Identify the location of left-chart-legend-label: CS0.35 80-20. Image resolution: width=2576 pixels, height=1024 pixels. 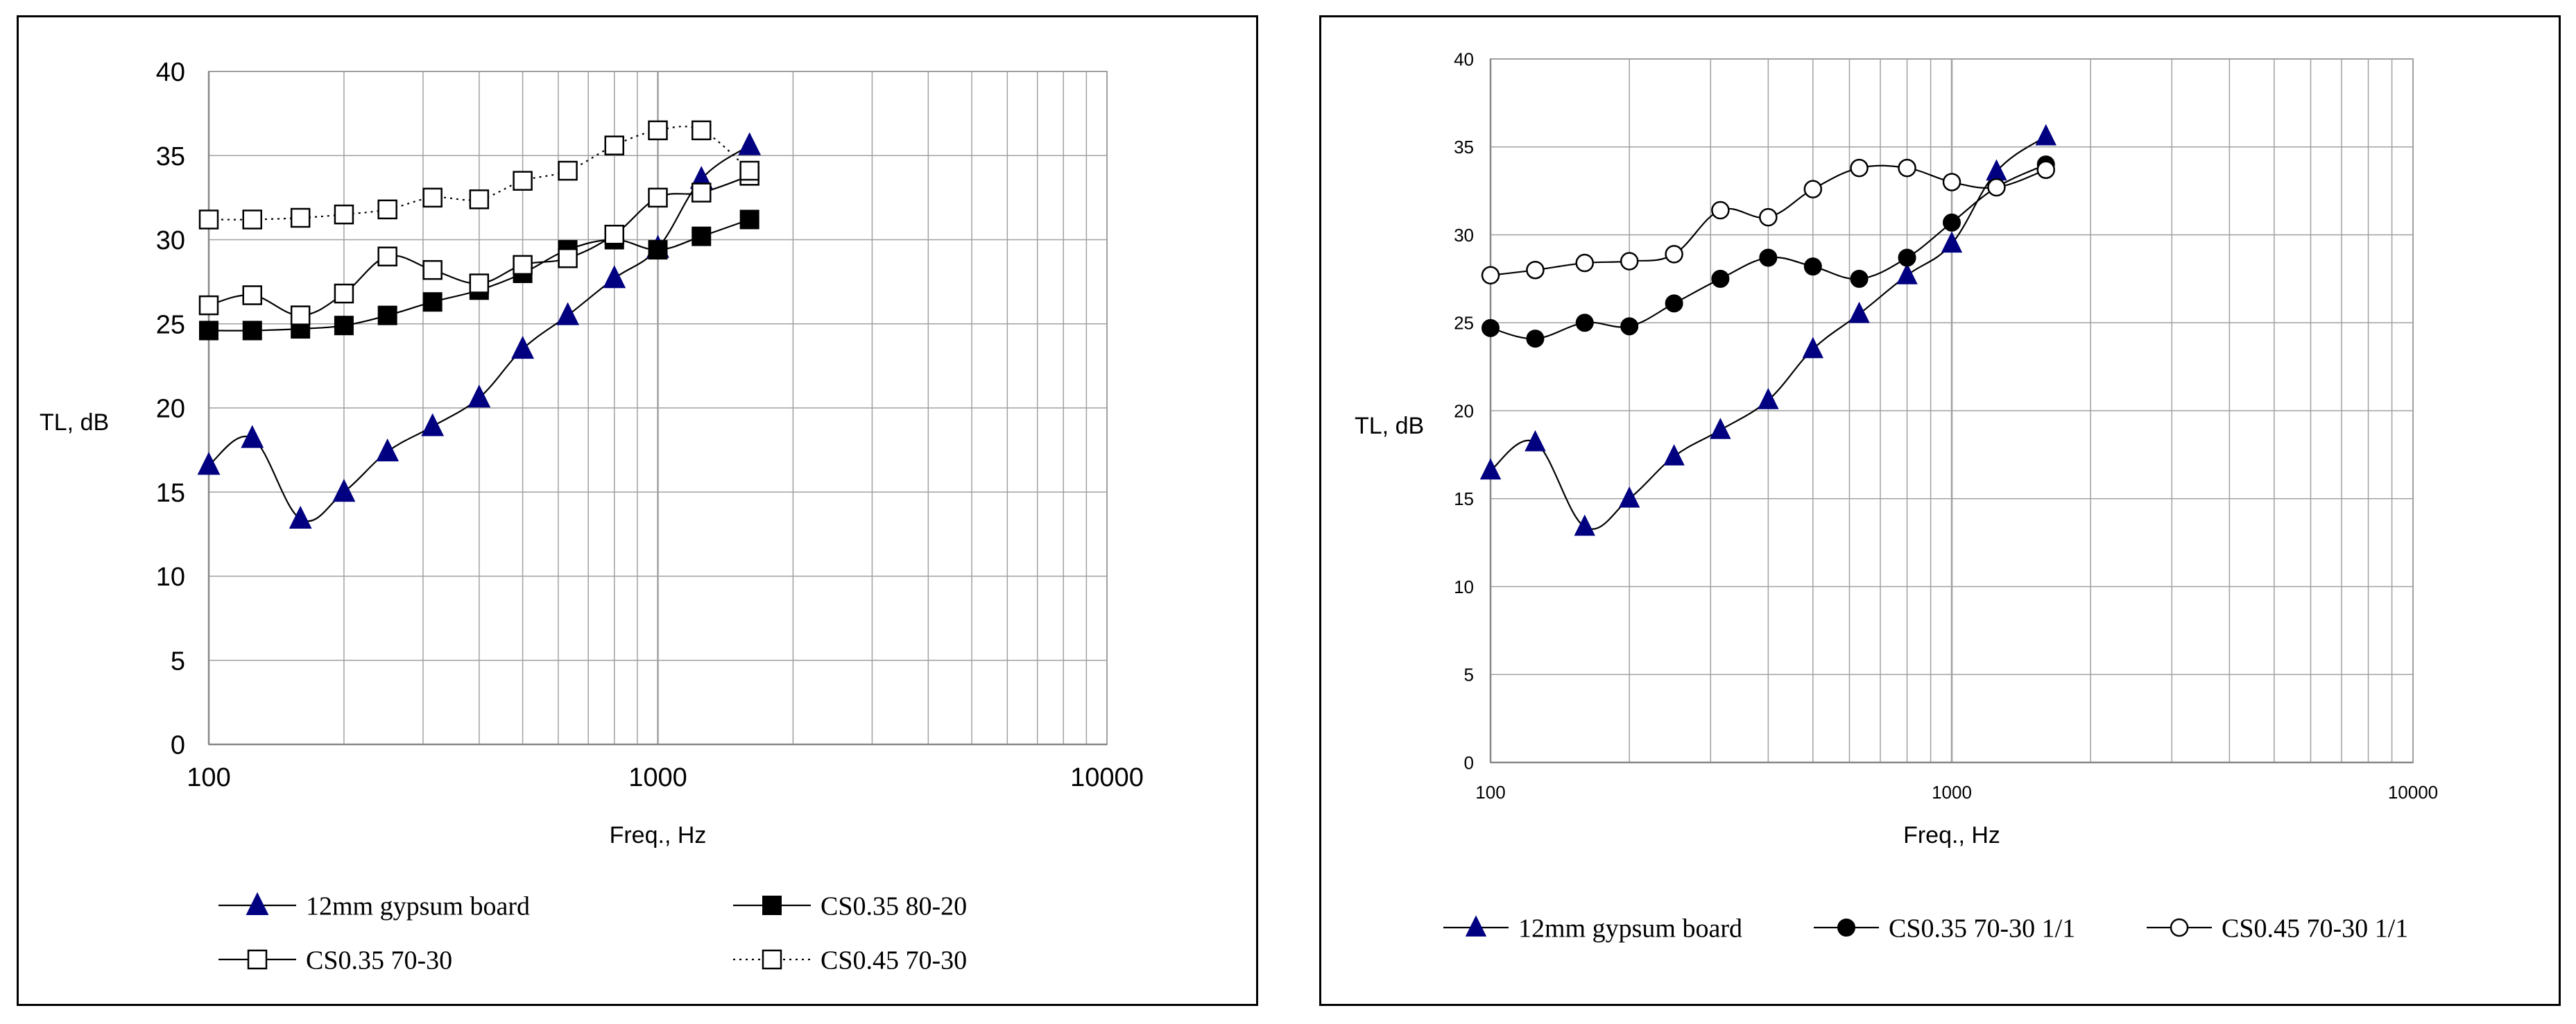
(894, 906).